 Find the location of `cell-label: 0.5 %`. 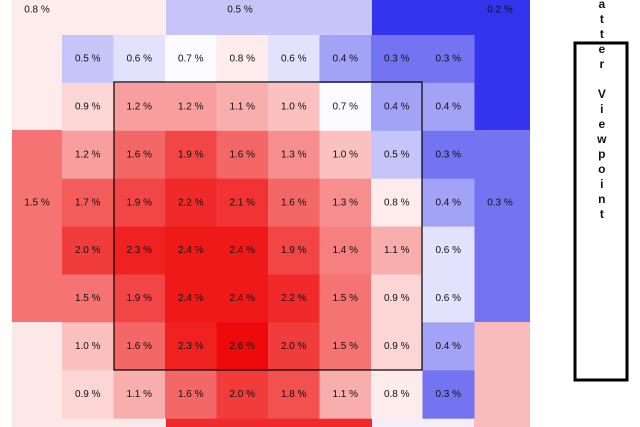

cell-label: 0.5 % is located at coordinates (88, 59).